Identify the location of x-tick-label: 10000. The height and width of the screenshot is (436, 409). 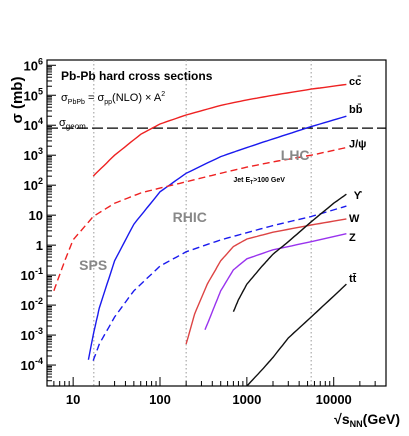
(334, 399).